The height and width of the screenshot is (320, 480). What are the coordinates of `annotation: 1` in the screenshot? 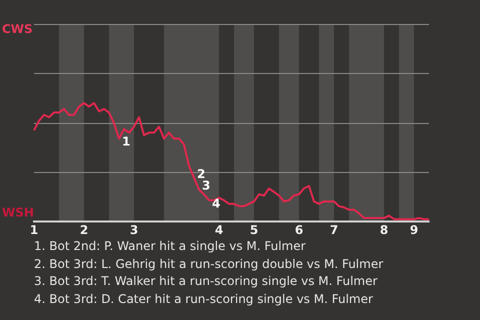 It's located at (126, 141).